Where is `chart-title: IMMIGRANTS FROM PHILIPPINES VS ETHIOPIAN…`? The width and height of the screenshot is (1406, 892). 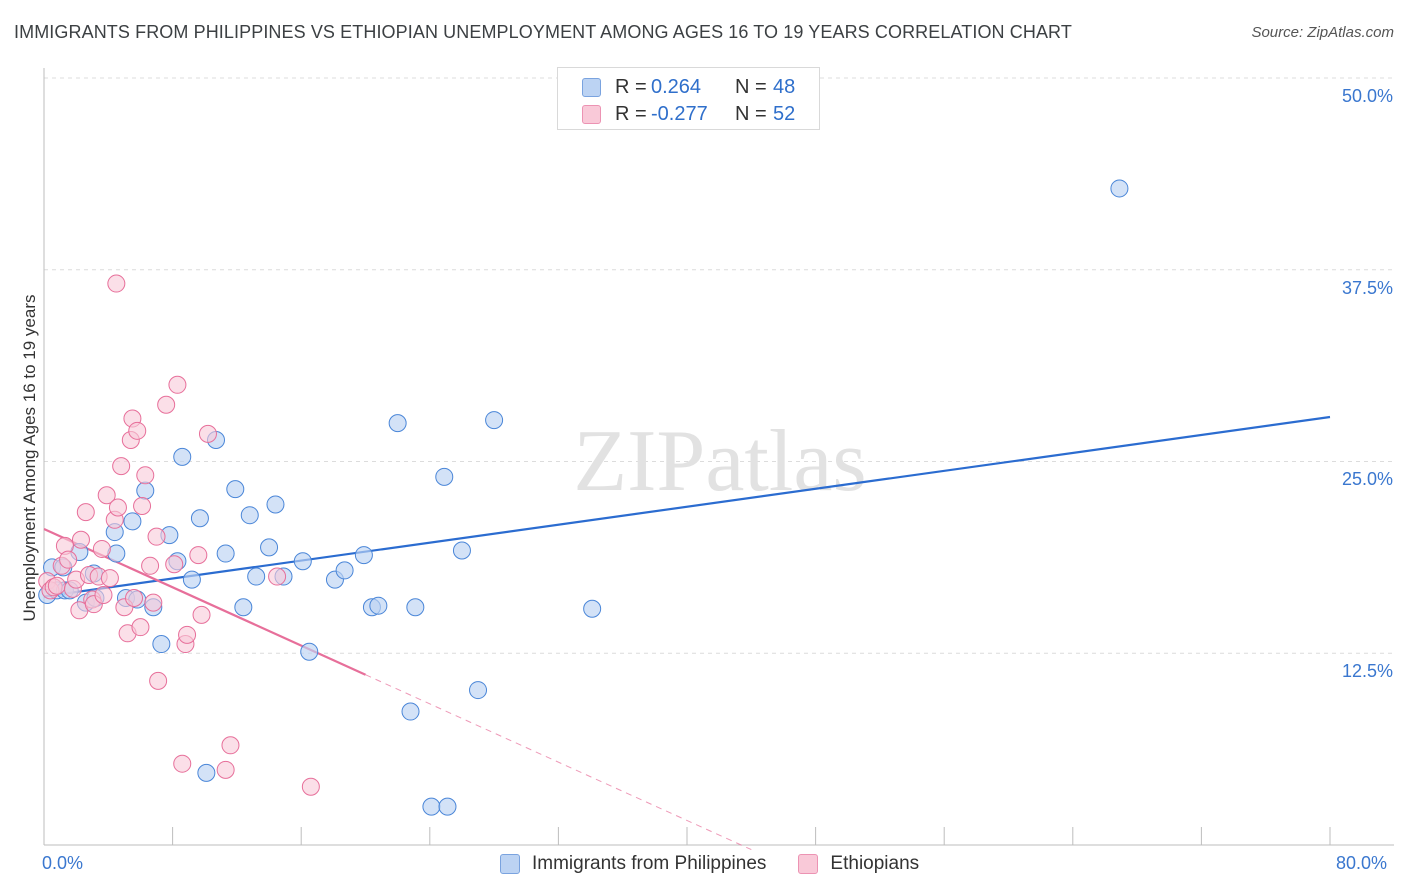 chart-title: IMMIGRANTS FROM PHILIPPINES VS ETHIOPIAN… is located at coordinates (543, 32).